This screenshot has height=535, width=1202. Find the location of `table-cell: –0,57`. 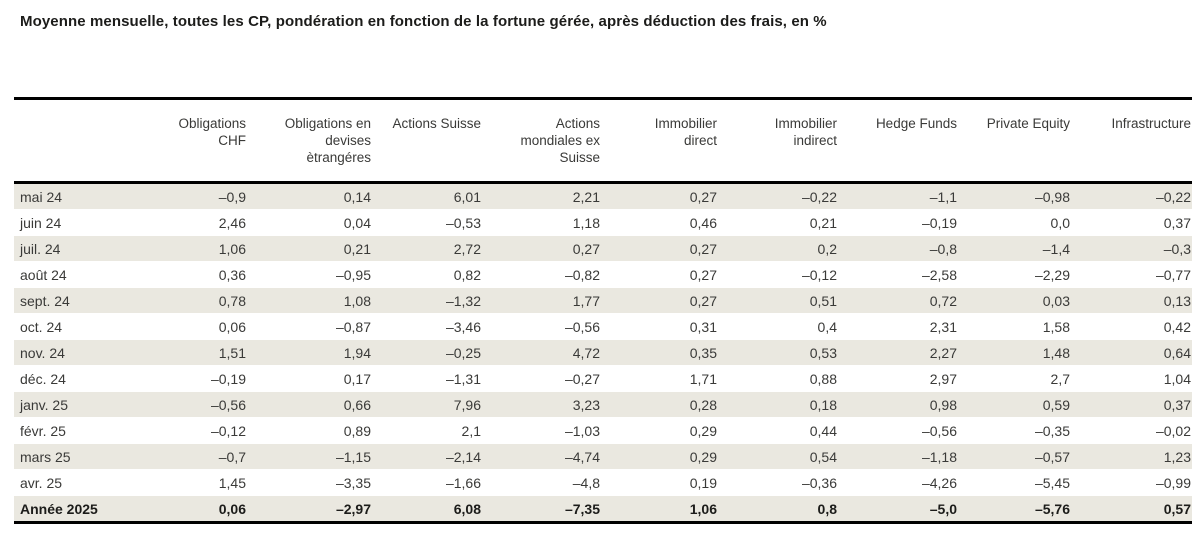

table-cell: –0,57 is located at coordinates (1014, 456).